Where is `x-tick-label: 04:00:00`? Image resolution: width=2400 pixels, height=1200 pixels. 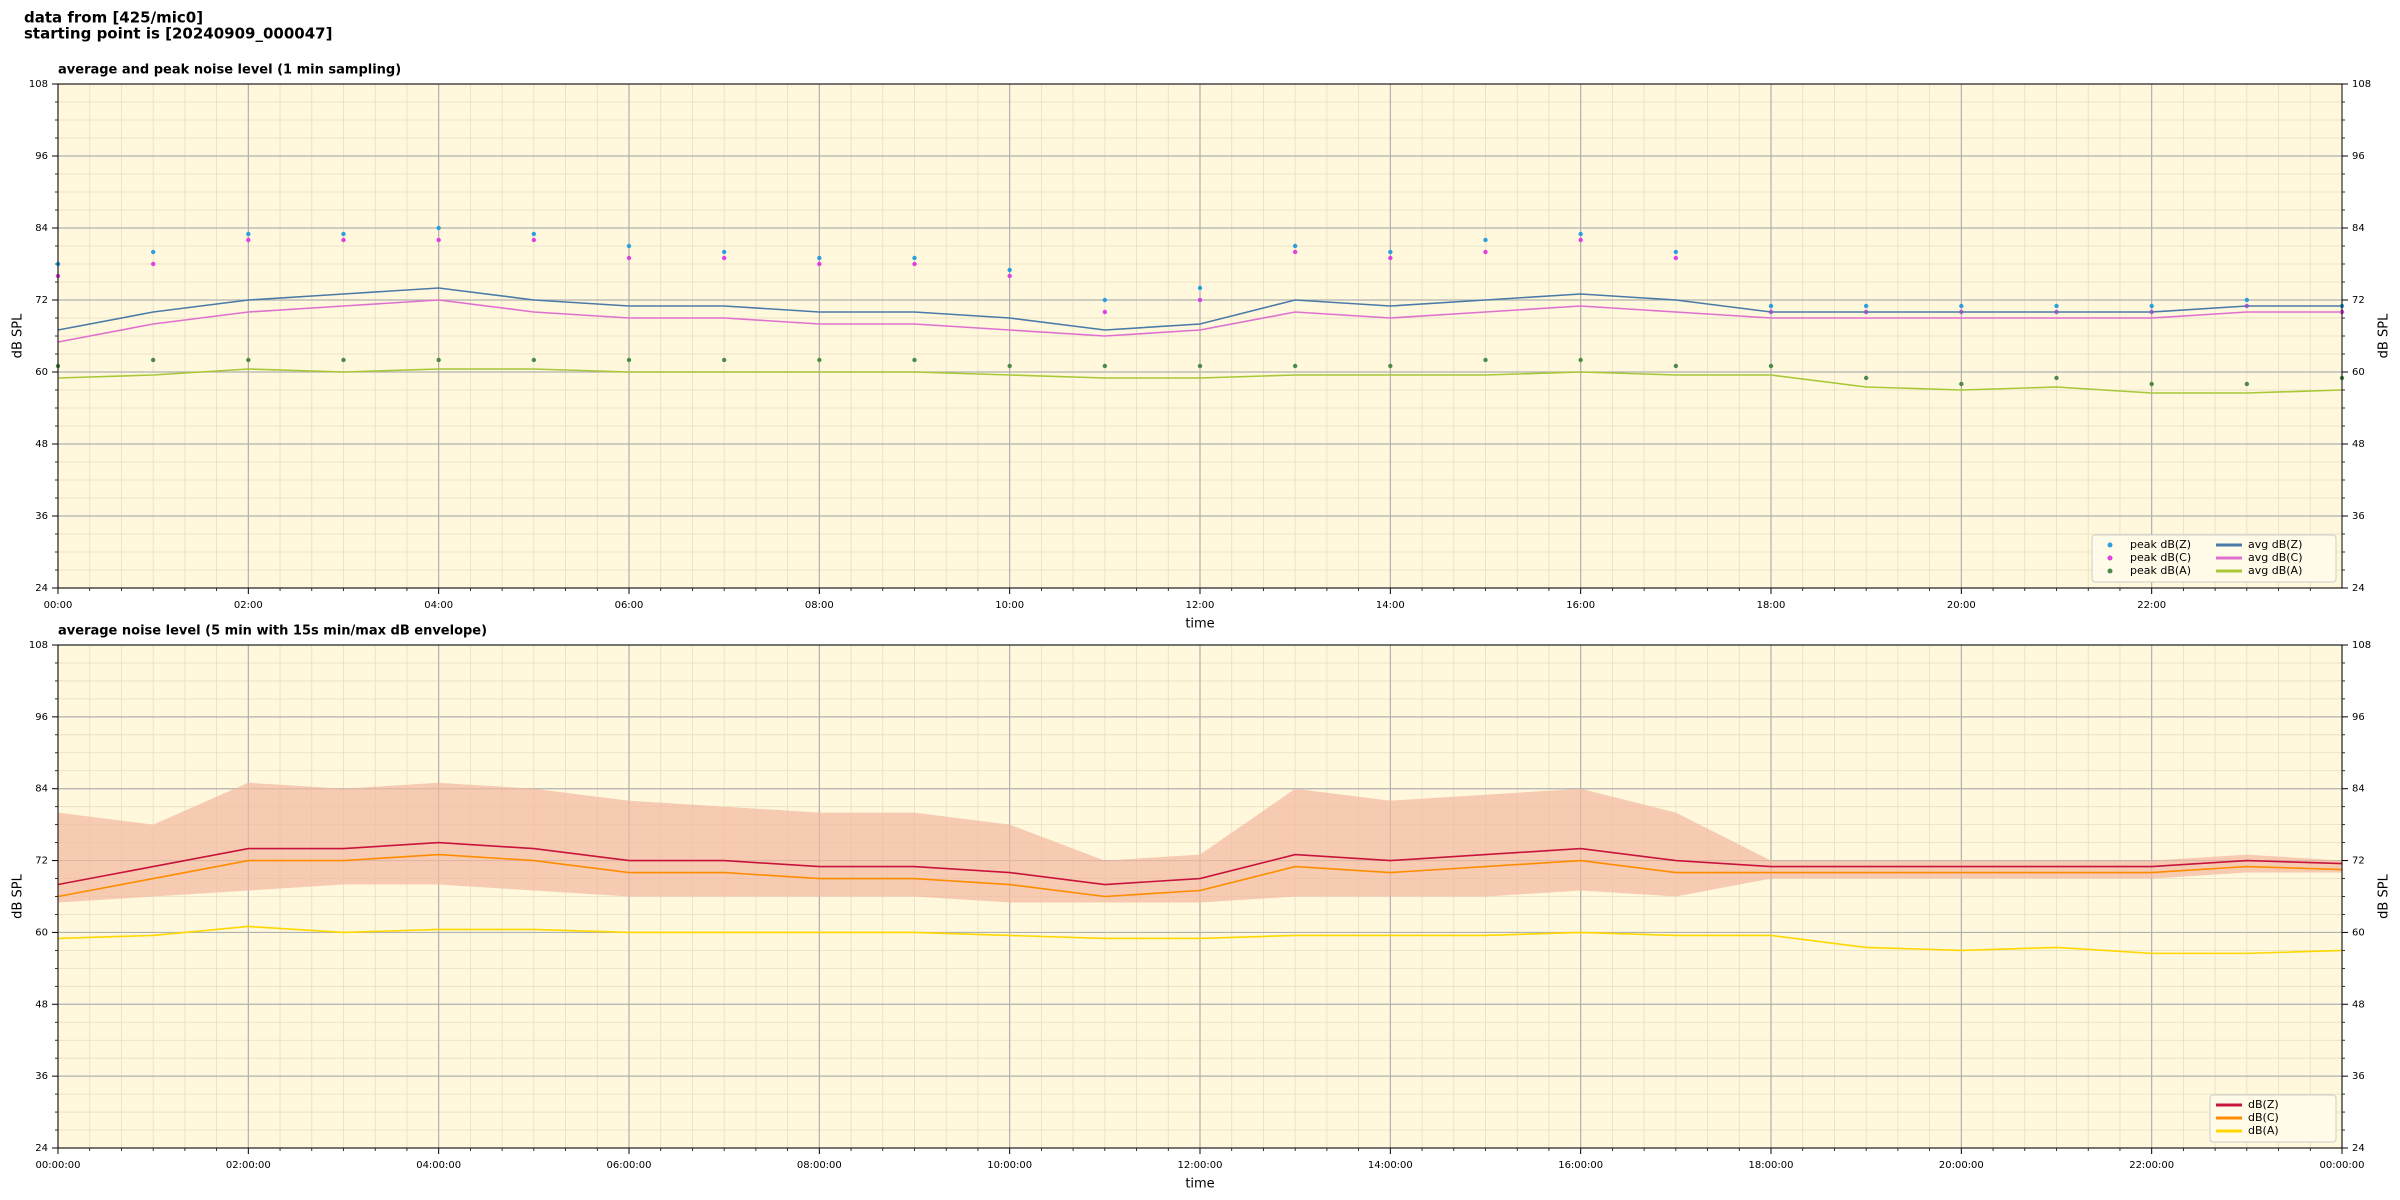 x-tick-label: 04:00:00 is located at coordinates (438, 1165).